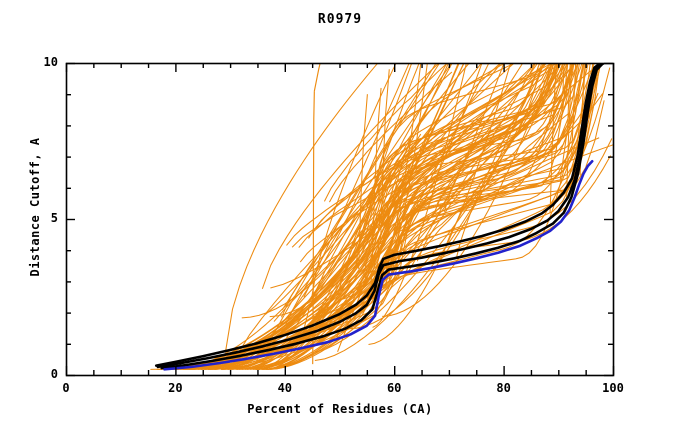 The height and width of the screenshot is (440, 680). What do you see at coordinates (613, 388) in the screenshot?
I see `x-tick-label: 100` at bounding box center [613, 388].